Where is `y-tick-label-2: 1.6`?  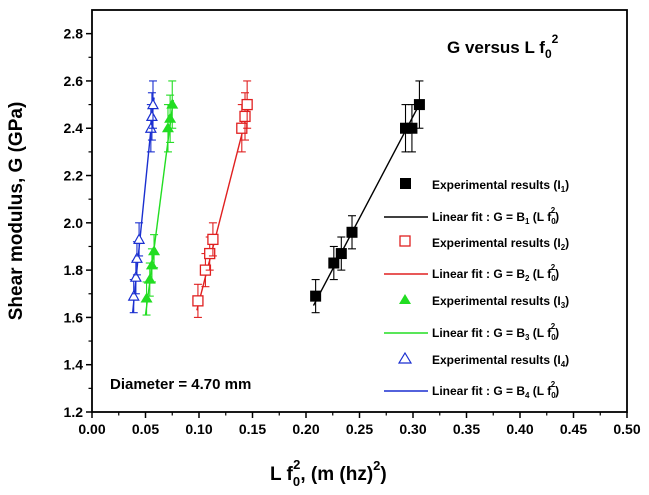
y-tick-label-2: 1.6 is located at coordinates (74, 317).